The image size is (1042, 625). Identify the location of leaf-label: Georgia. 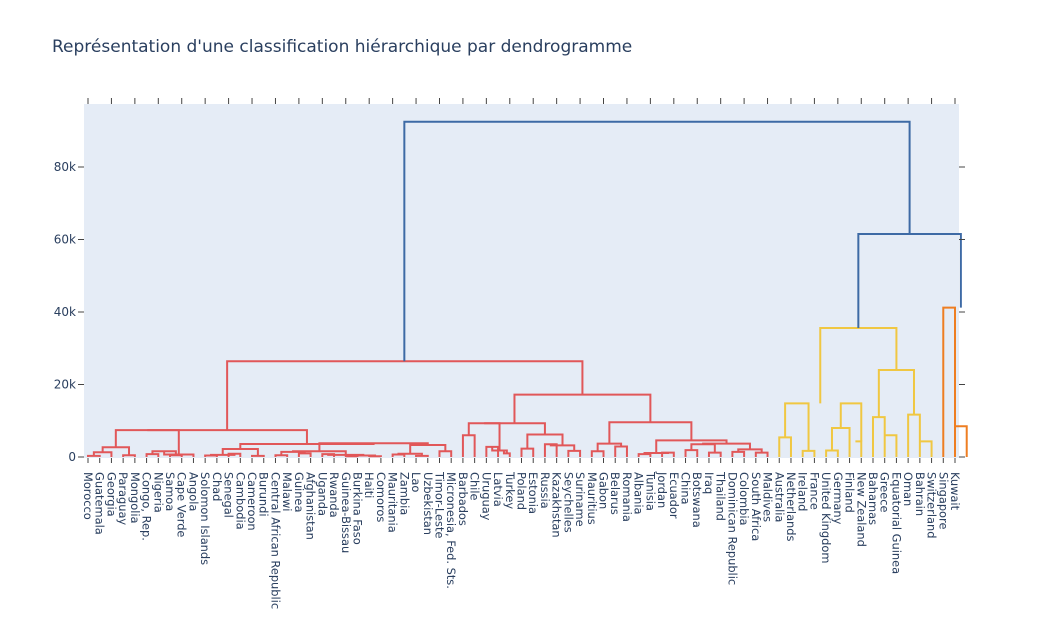
(111, 494).